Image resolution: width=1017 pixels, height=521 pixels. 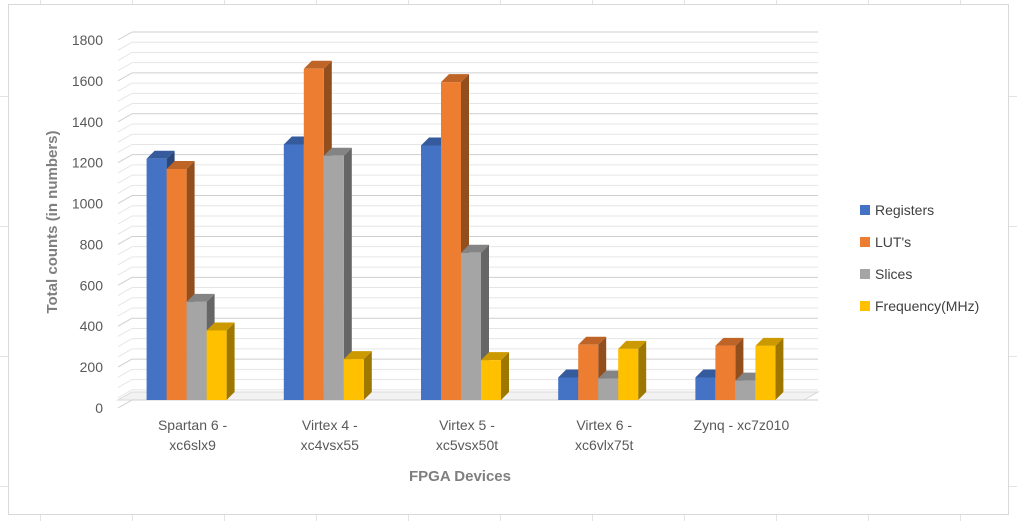 I want to click on y-axis-title: Total counts (in numbers), so click(x=52, y=221).